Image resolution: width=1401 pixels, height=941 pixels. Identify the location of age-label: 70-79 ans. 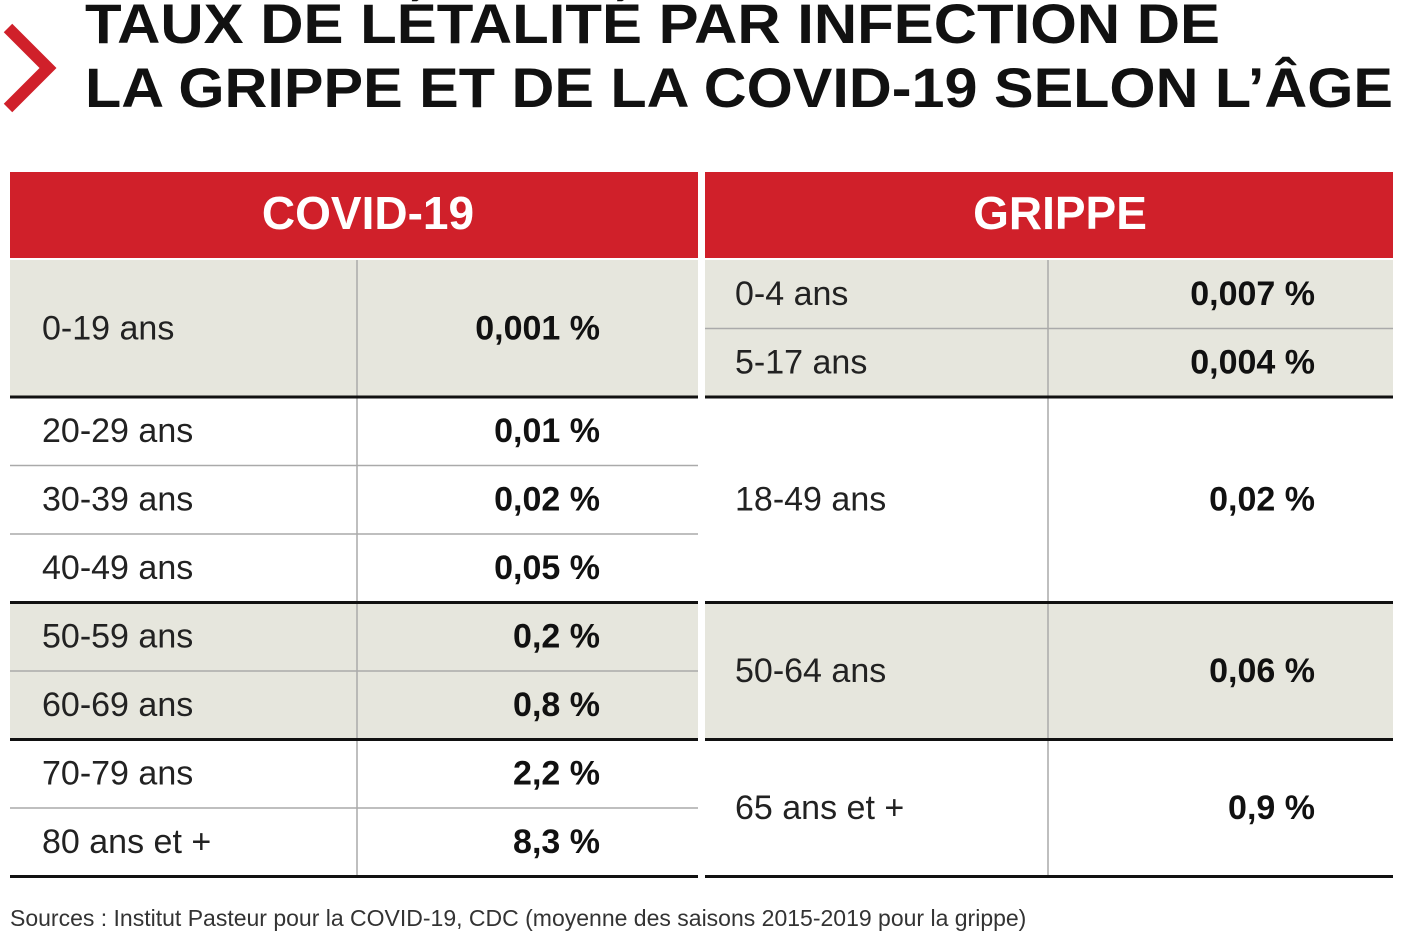
(117, 774).